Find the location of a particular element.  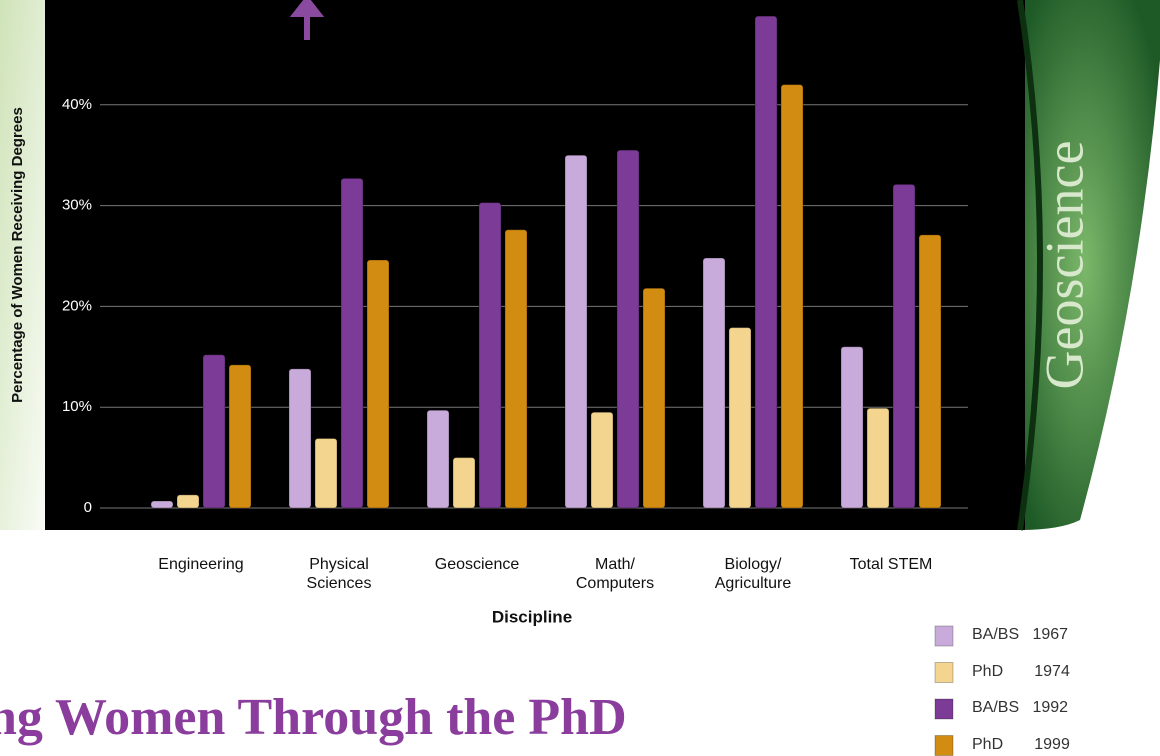

x-tick-label: Math/ Computers is located at coordinates (615, 574).